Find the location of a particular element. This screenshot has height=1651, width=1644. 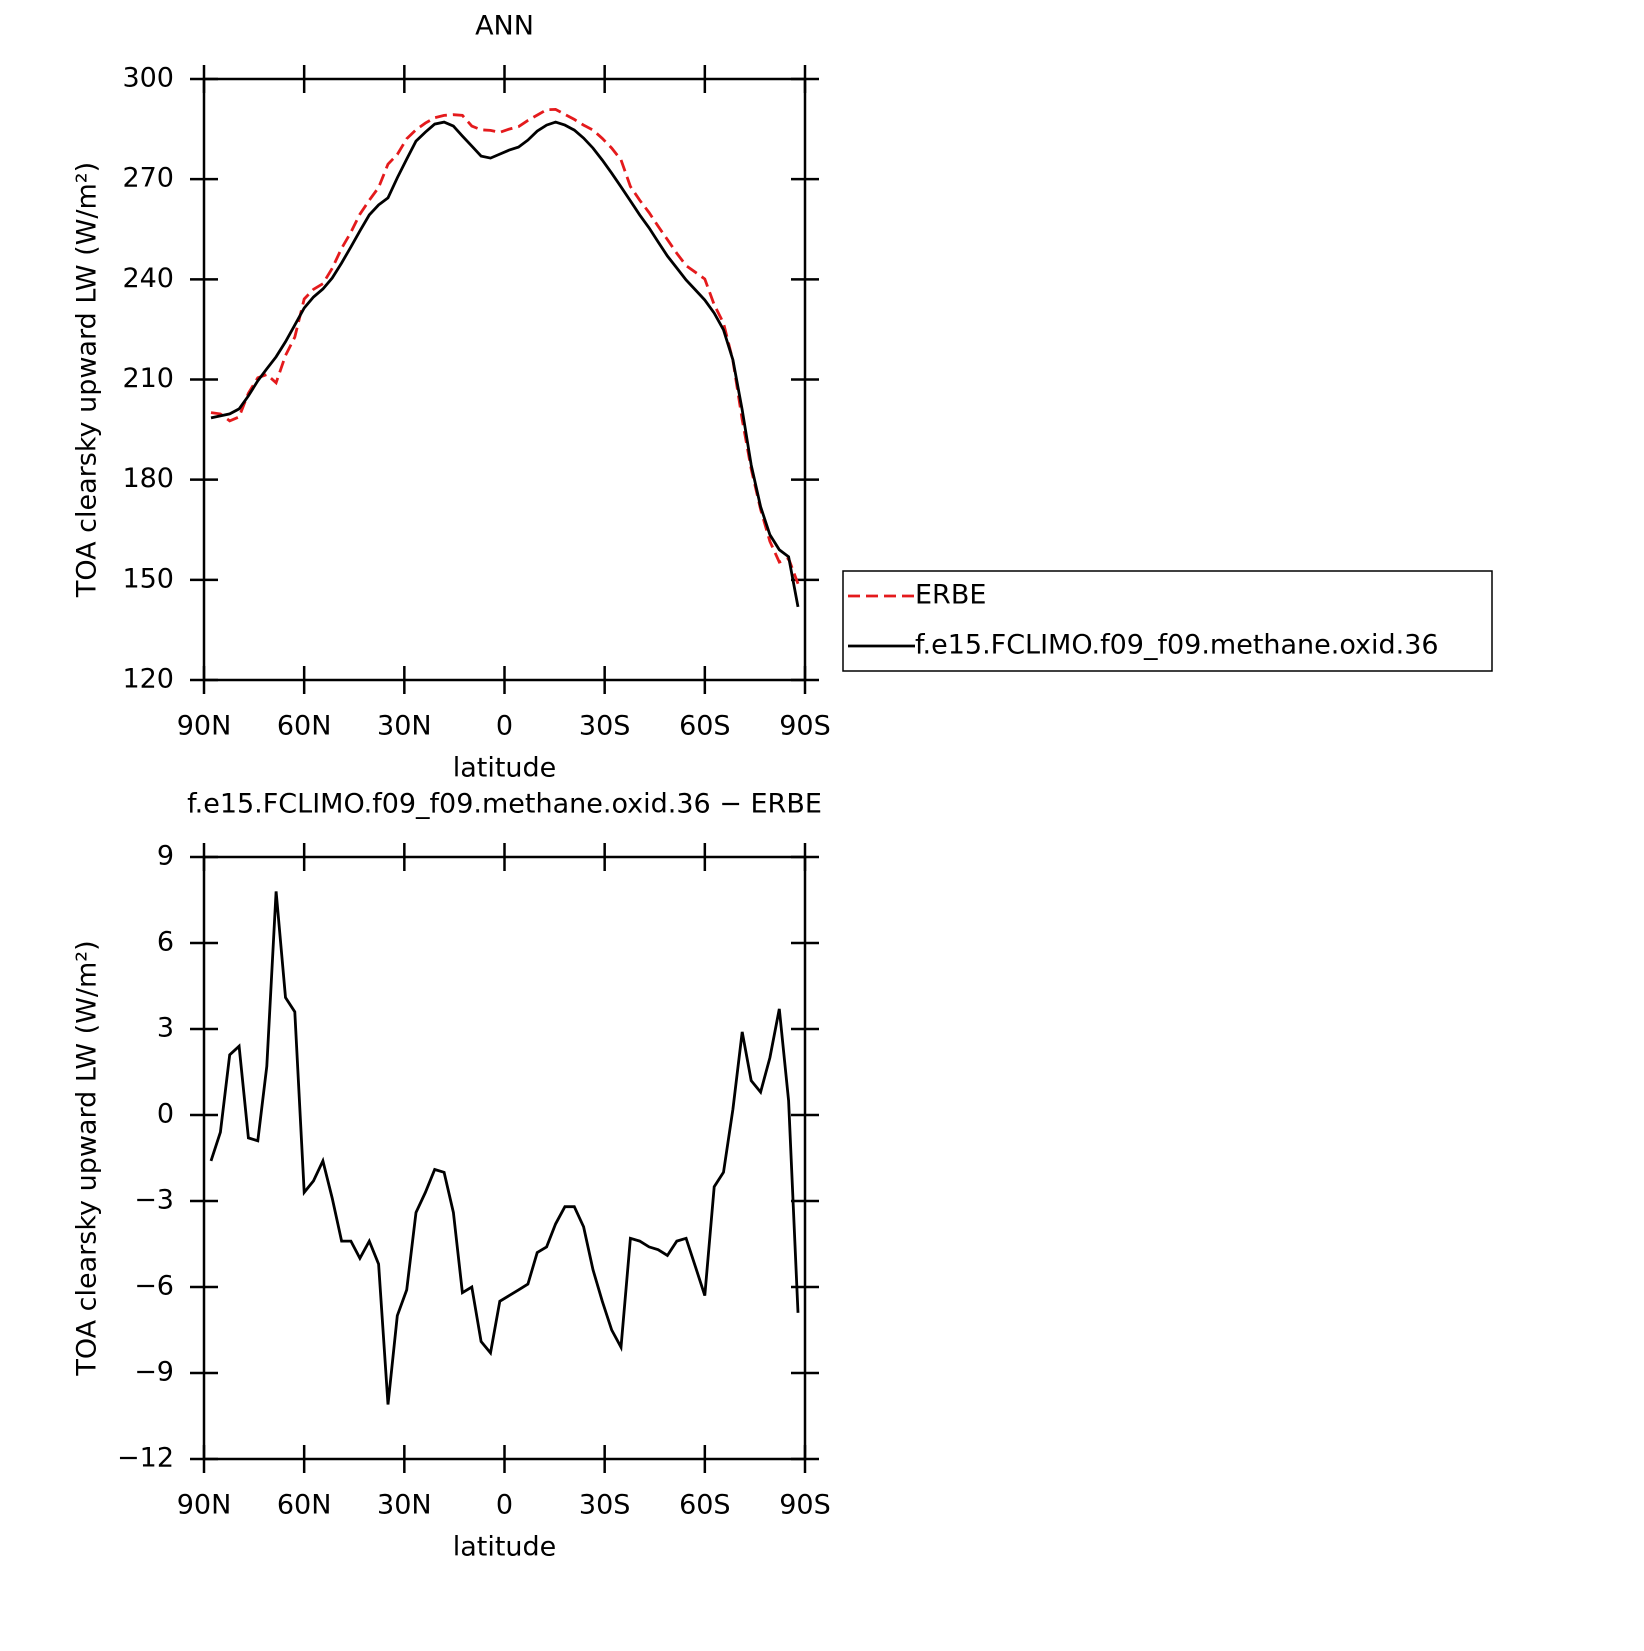

y-tick-label: 3 is located at coordinates (165, 1028).